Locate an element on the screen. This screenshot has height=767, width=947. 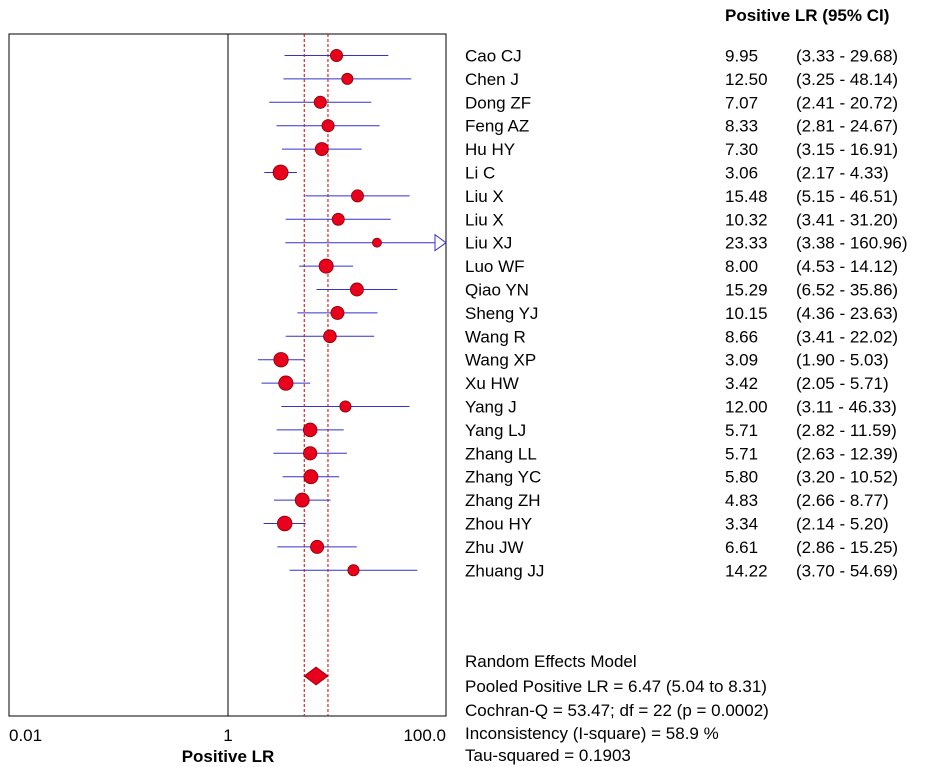
study-ci: (2.63 - 12.39) is located at coordinates (847, 453).